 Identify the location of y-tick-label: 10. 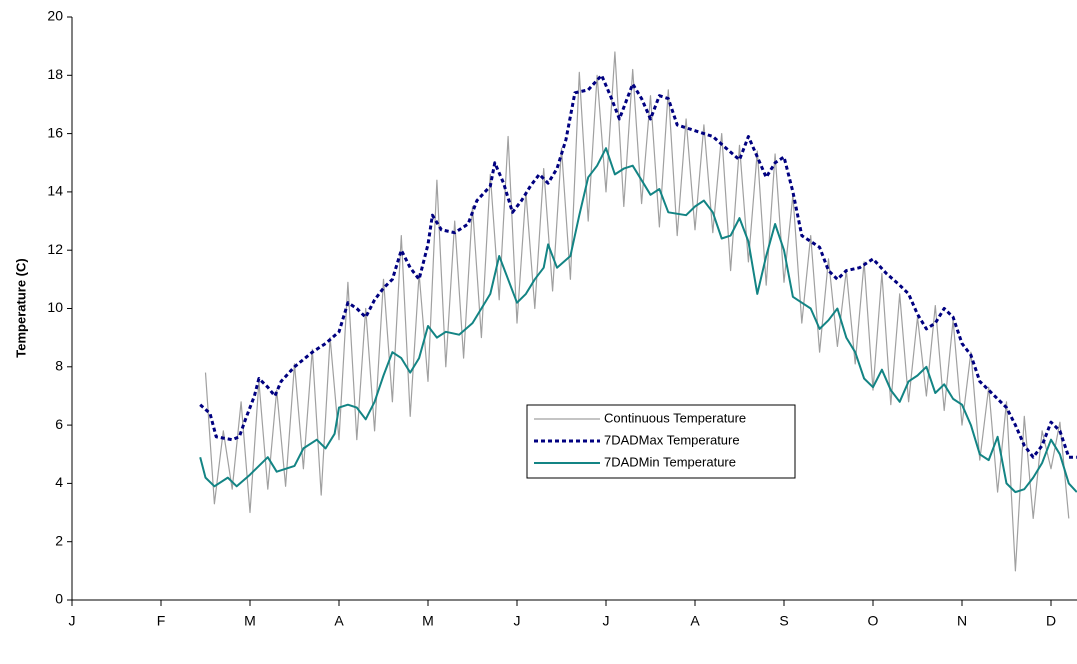
(55, 307).